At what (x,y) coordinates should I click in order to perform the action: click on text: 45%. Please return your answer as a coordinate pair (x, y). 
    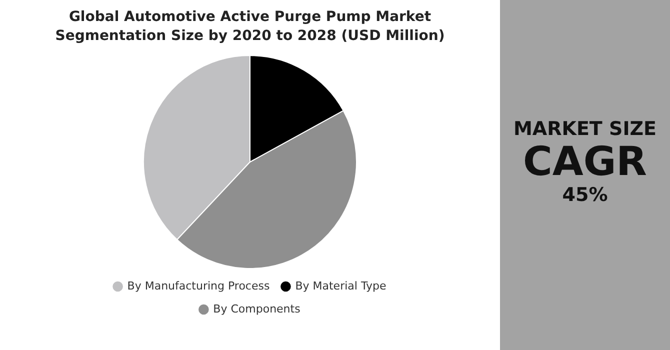
    Looking at the image, I should click on (585, 195).